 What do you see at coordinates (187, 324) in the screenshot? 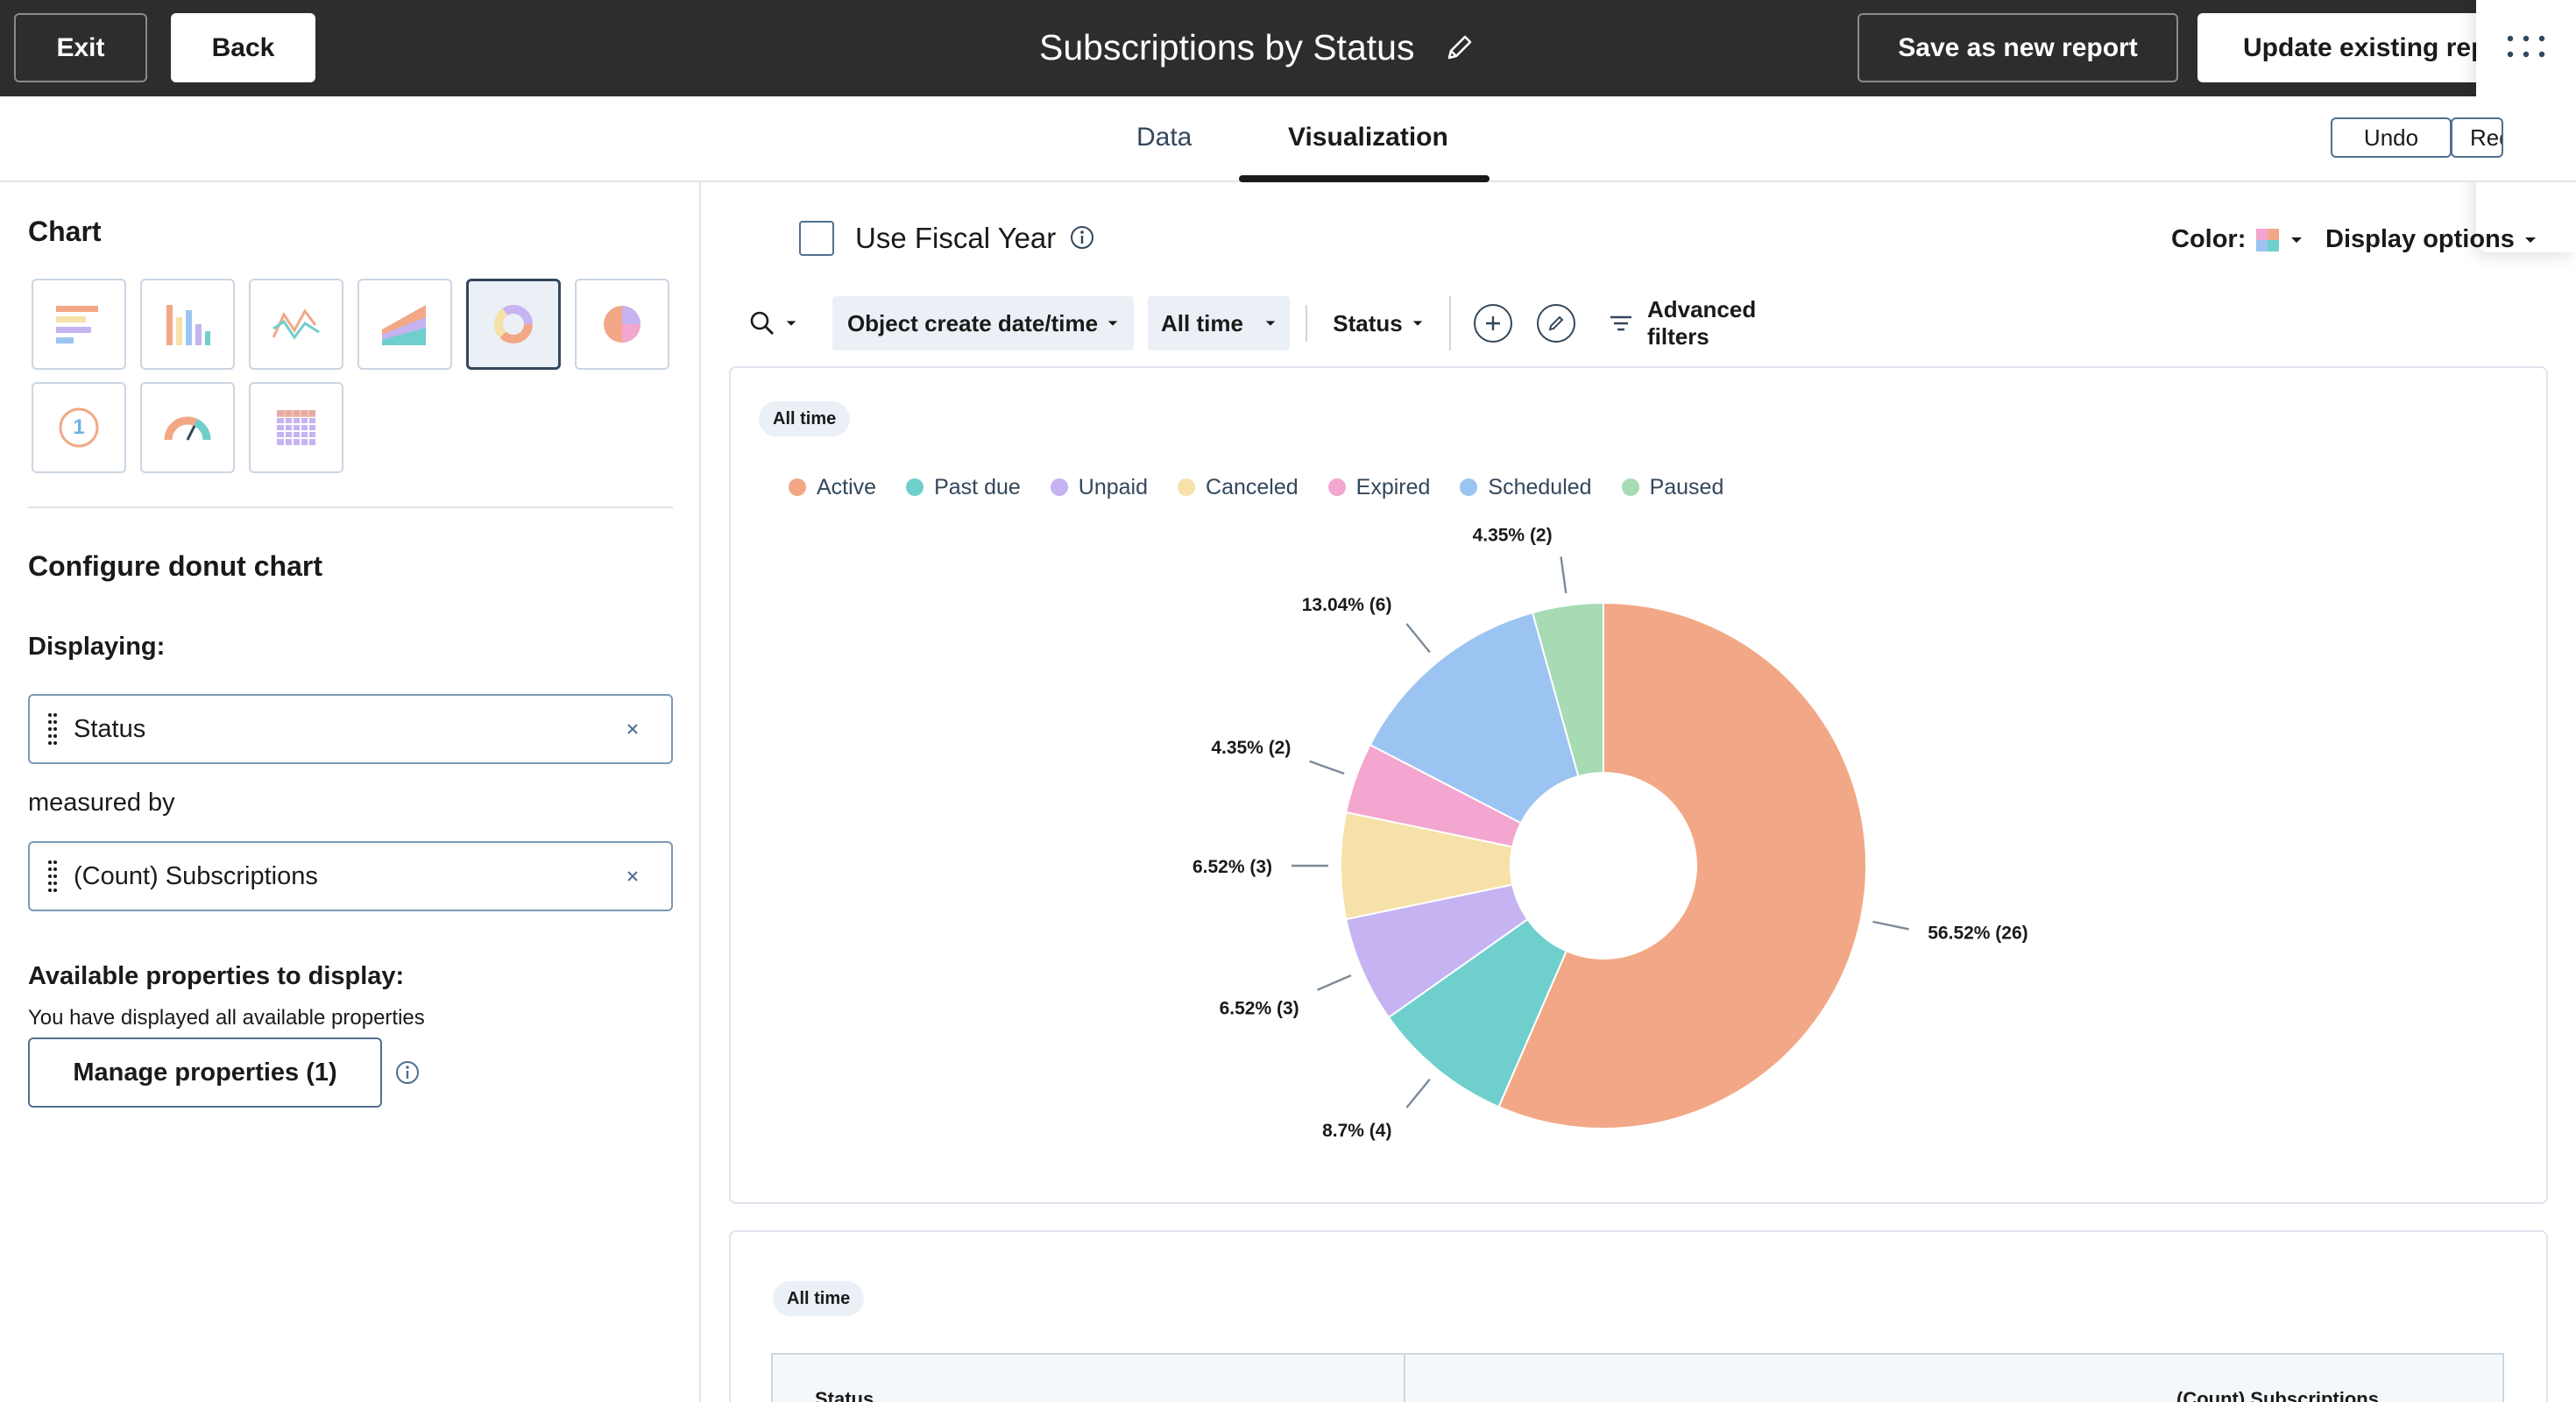
I see `chart-type-vertical-bar` at bounding box center [187, 324].